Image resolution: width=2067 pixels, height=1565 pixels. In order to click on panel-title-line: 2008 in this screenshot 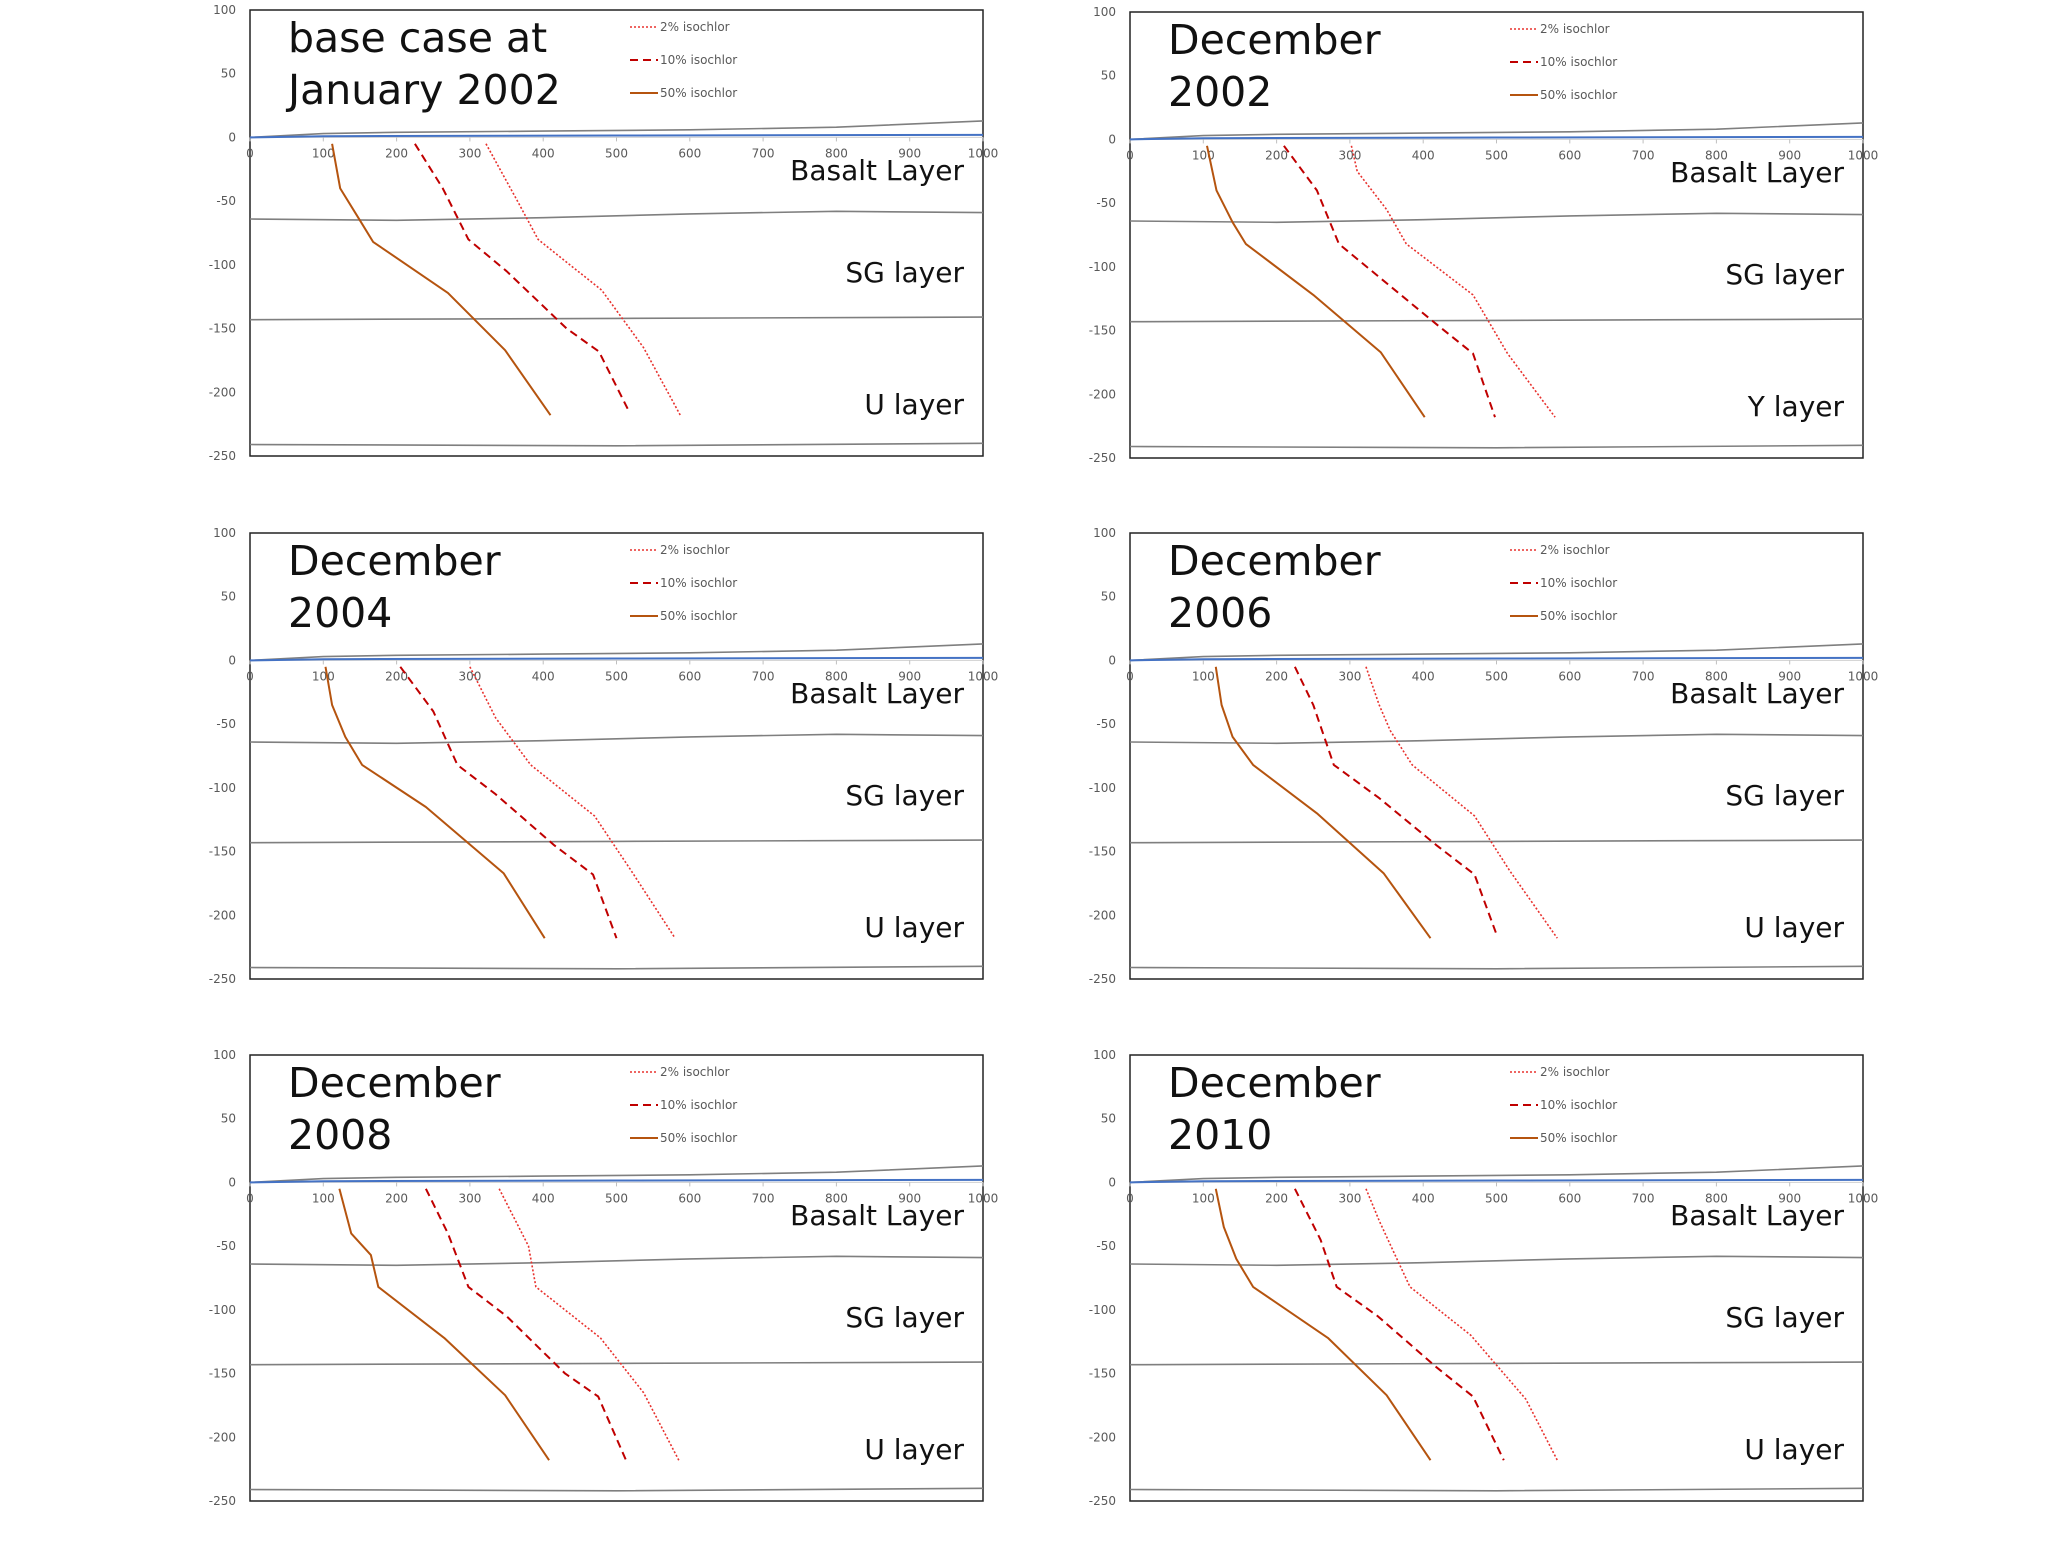, I will do `click(340, 1135)`.